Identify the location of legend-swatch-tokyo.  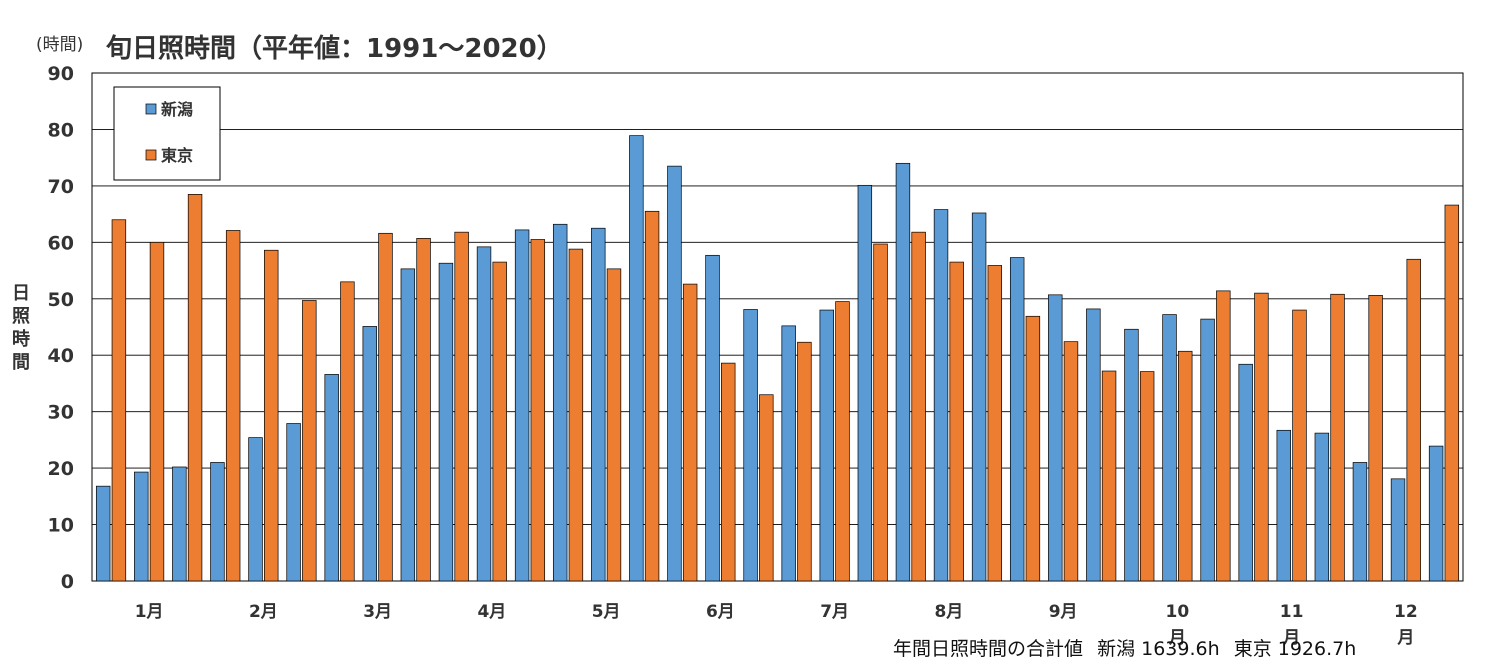
(151, 155).